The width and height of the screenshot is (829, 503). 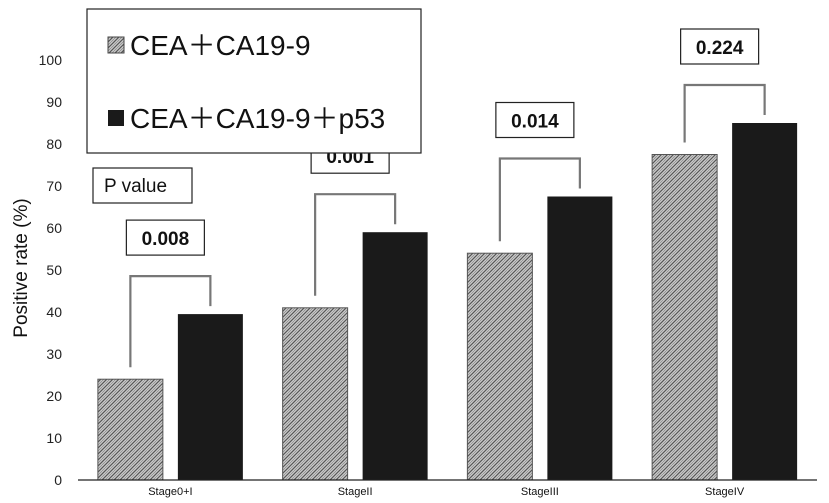 I want to click on y-tick-label-7: 70, so click(x=54, y=186).